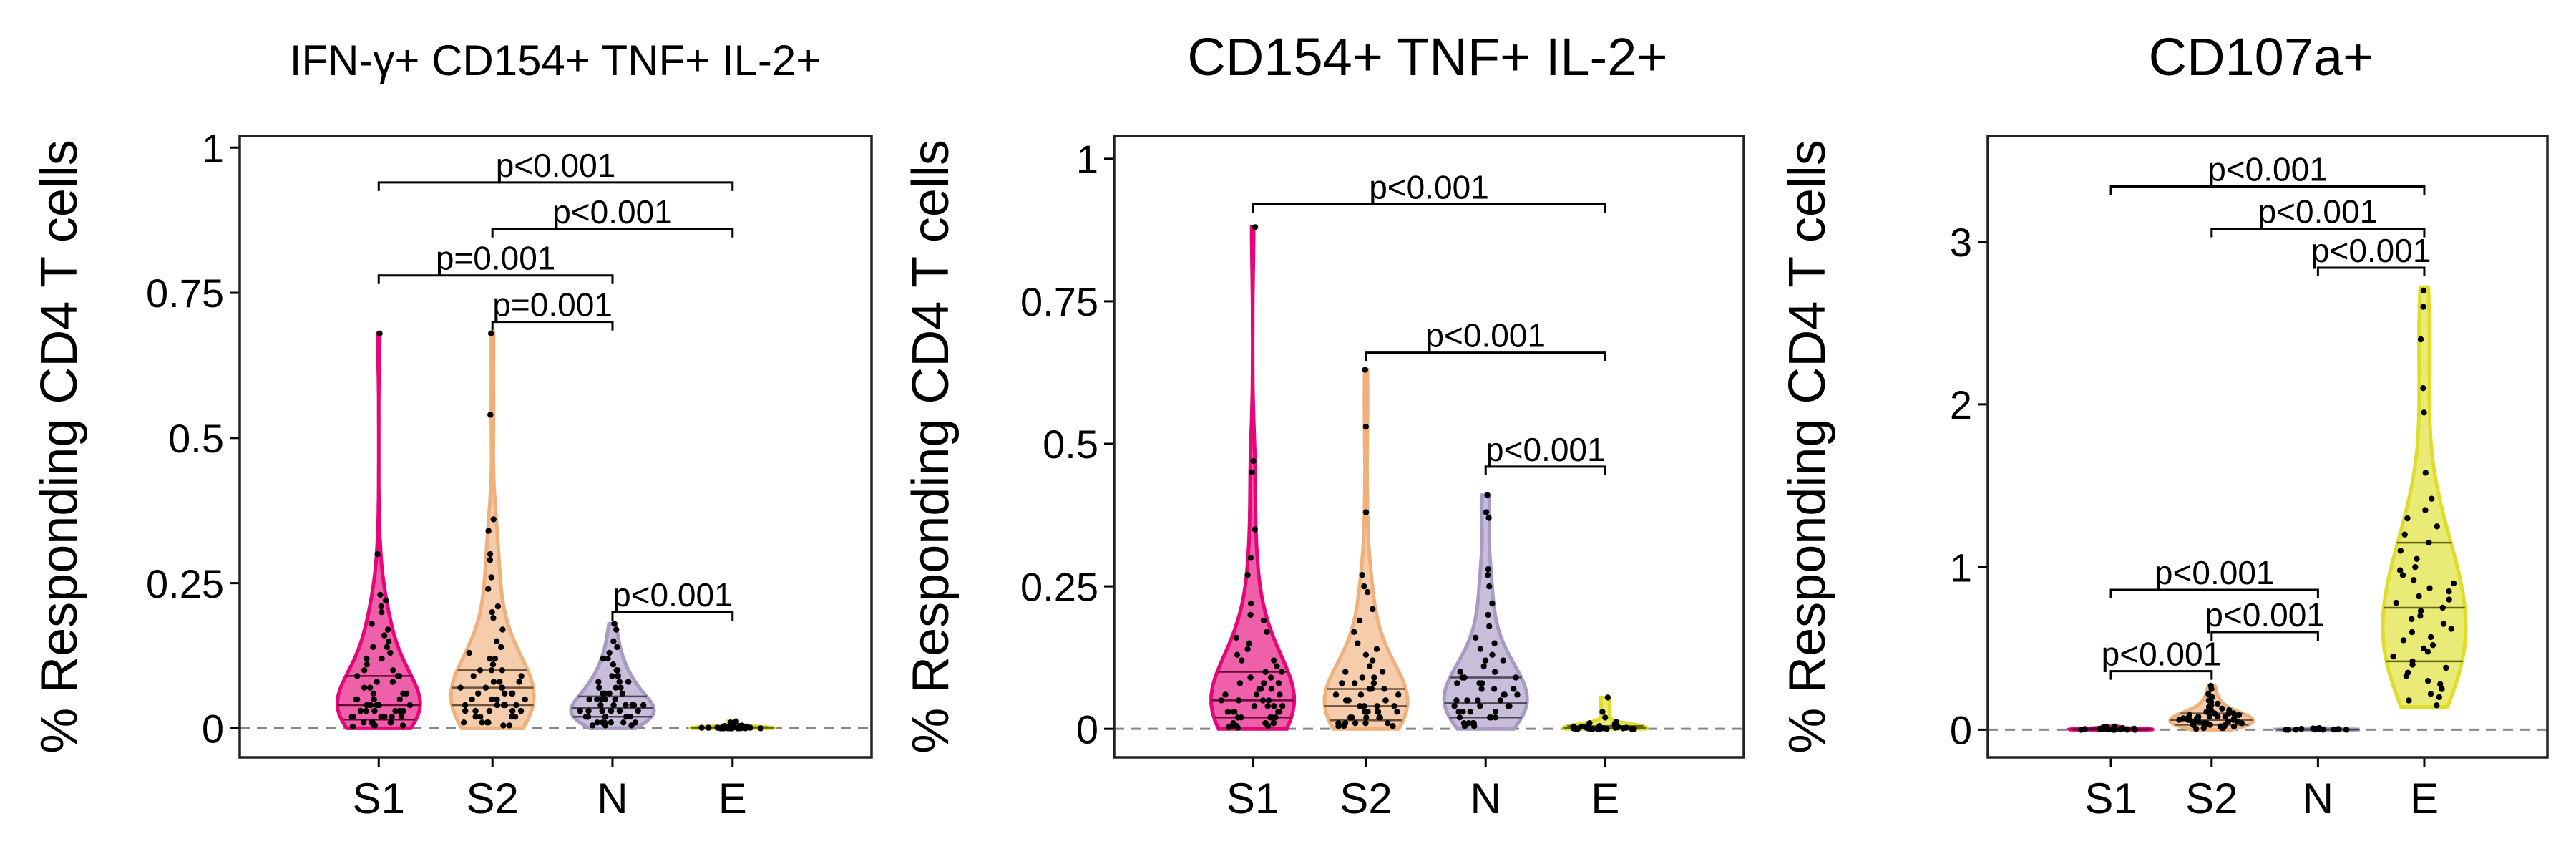 The width and height of the screenshot is (2576, 859). What do you see at coordinates (552, 305) in the screenshot?
I see `p-value-label: p=0.001` at bounding box center [552, 305].